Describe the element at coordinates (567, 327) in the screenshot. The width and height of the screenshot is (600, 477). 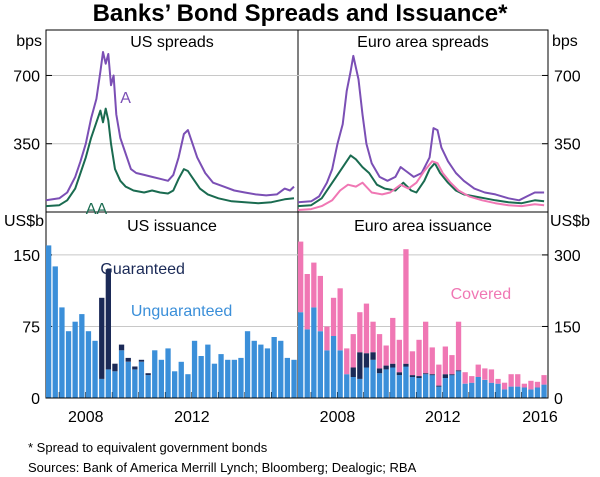
I see `issuance-right-tick-label: 150` at that location.